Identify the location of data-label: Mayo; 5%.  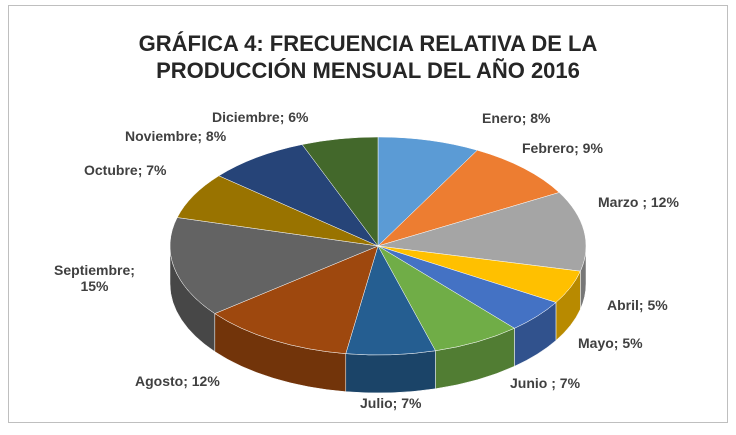
(610, 343).